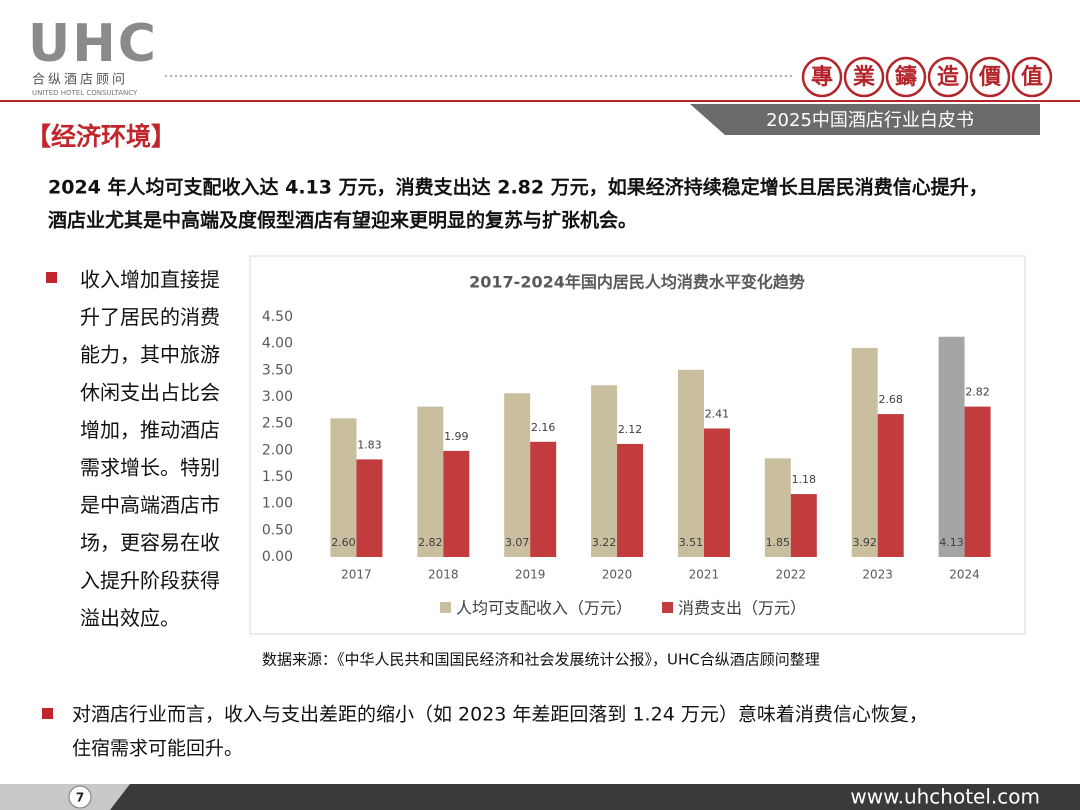  Describe the element at coordinates (864, 542) in the screenshot. I see `data-label: 3.92` at that location.